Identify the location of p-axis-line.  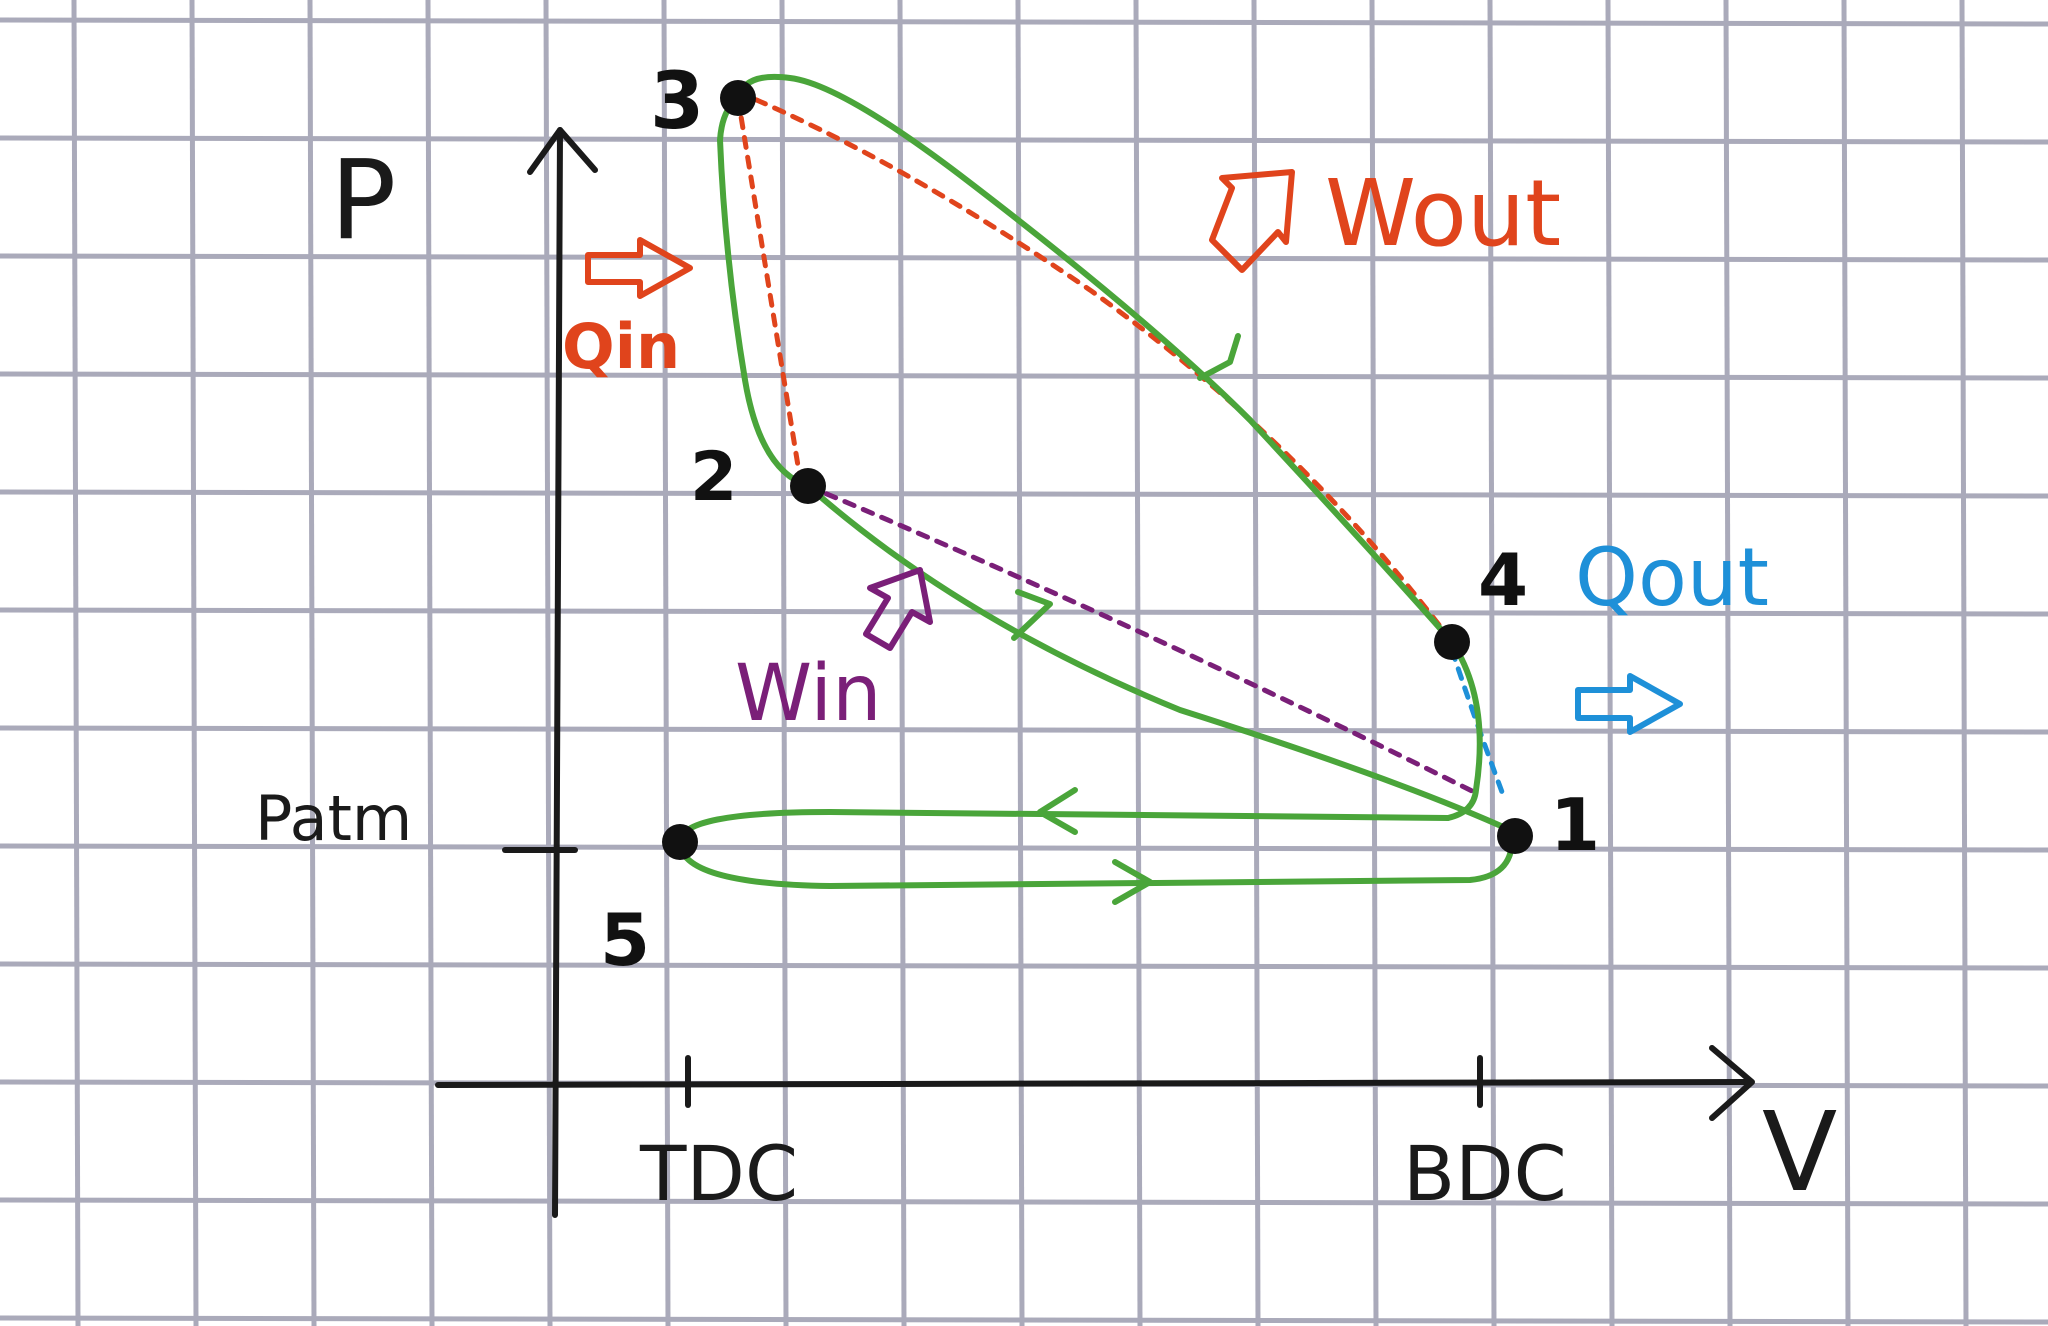
(557, 672).